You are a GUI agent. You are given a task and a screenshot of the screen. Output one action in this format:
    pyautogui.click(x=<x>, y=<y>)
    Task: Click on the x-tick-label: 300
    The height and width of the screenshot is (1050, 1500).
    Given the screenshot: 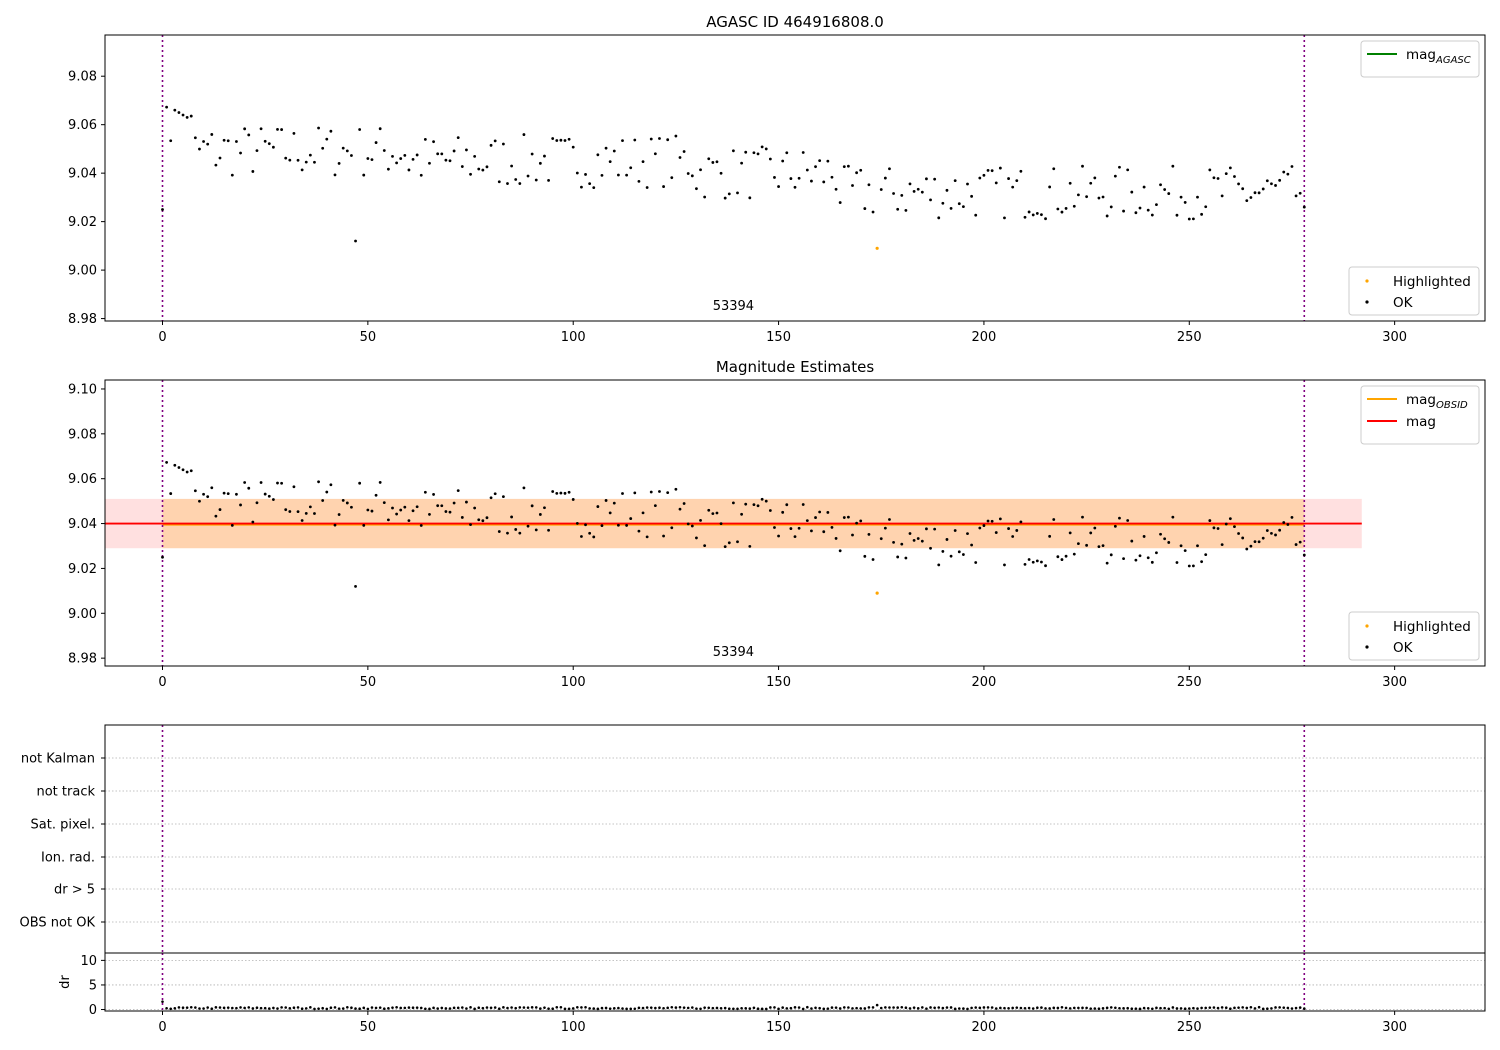 What is the action you would take?
    pyautogui.click(x=1394, y=682)
    